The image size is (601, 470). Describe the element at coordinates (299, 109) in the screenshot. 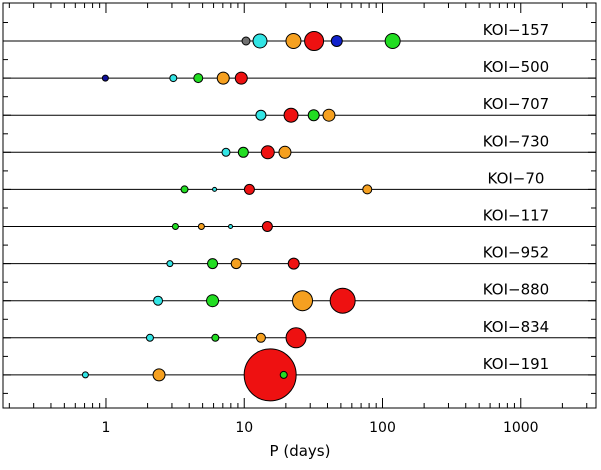

I see `system-row: KOI−707` at that location.